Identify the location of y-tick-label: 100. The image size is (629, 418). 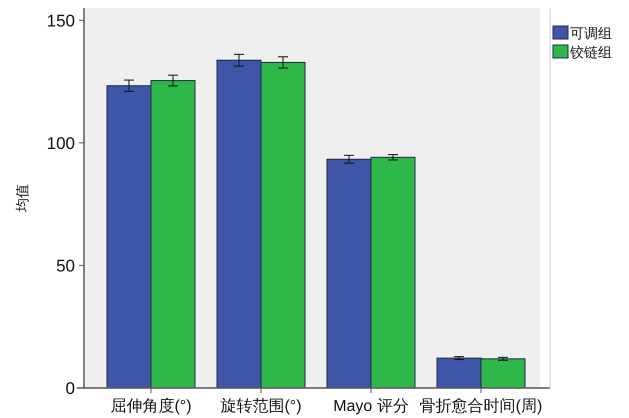
(60, 143).